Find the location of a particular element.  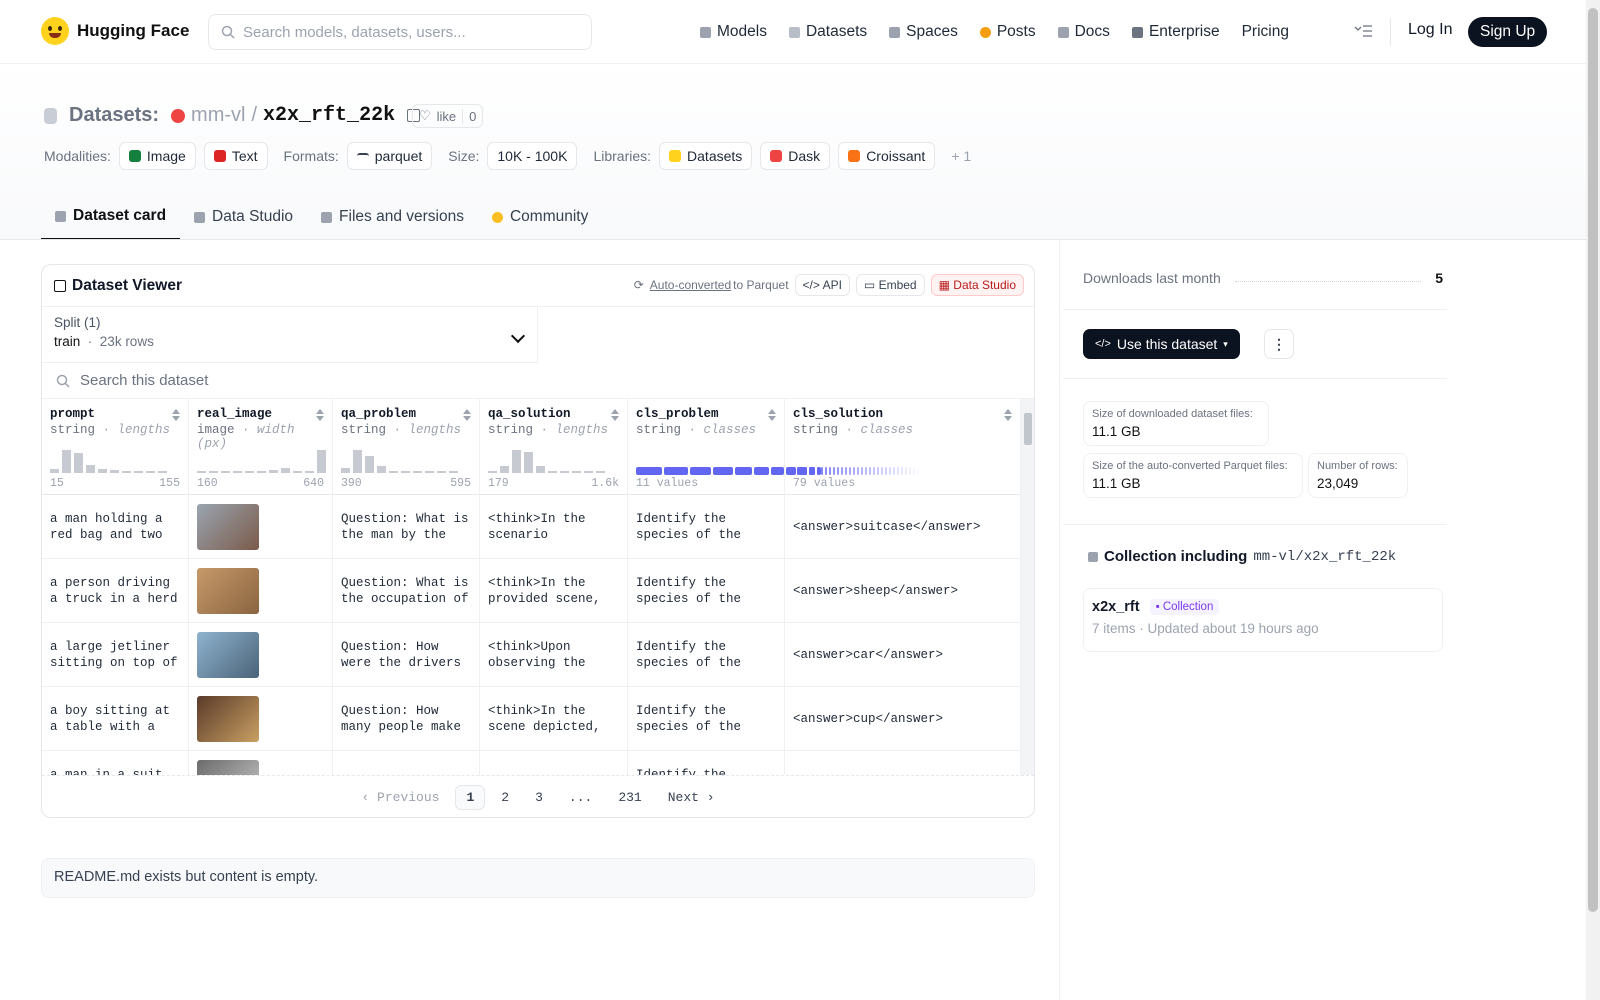

tab-data-studio: Data Studio is located at coordinates (243, 217).